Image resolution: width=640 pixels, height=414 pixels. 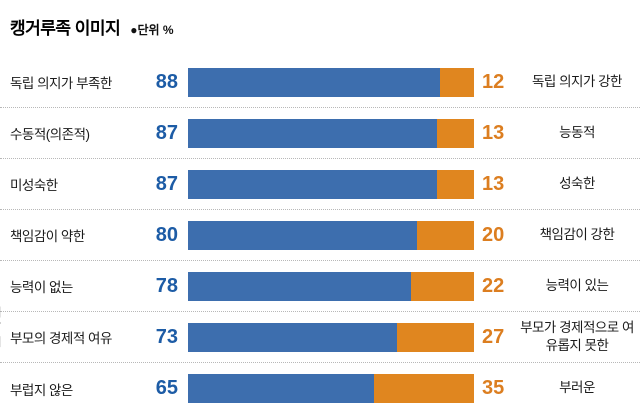 What do you see at coordinates (166, 336) in the screenshot?
I see `row-left-value: 73` at bounding box center [166, 336].